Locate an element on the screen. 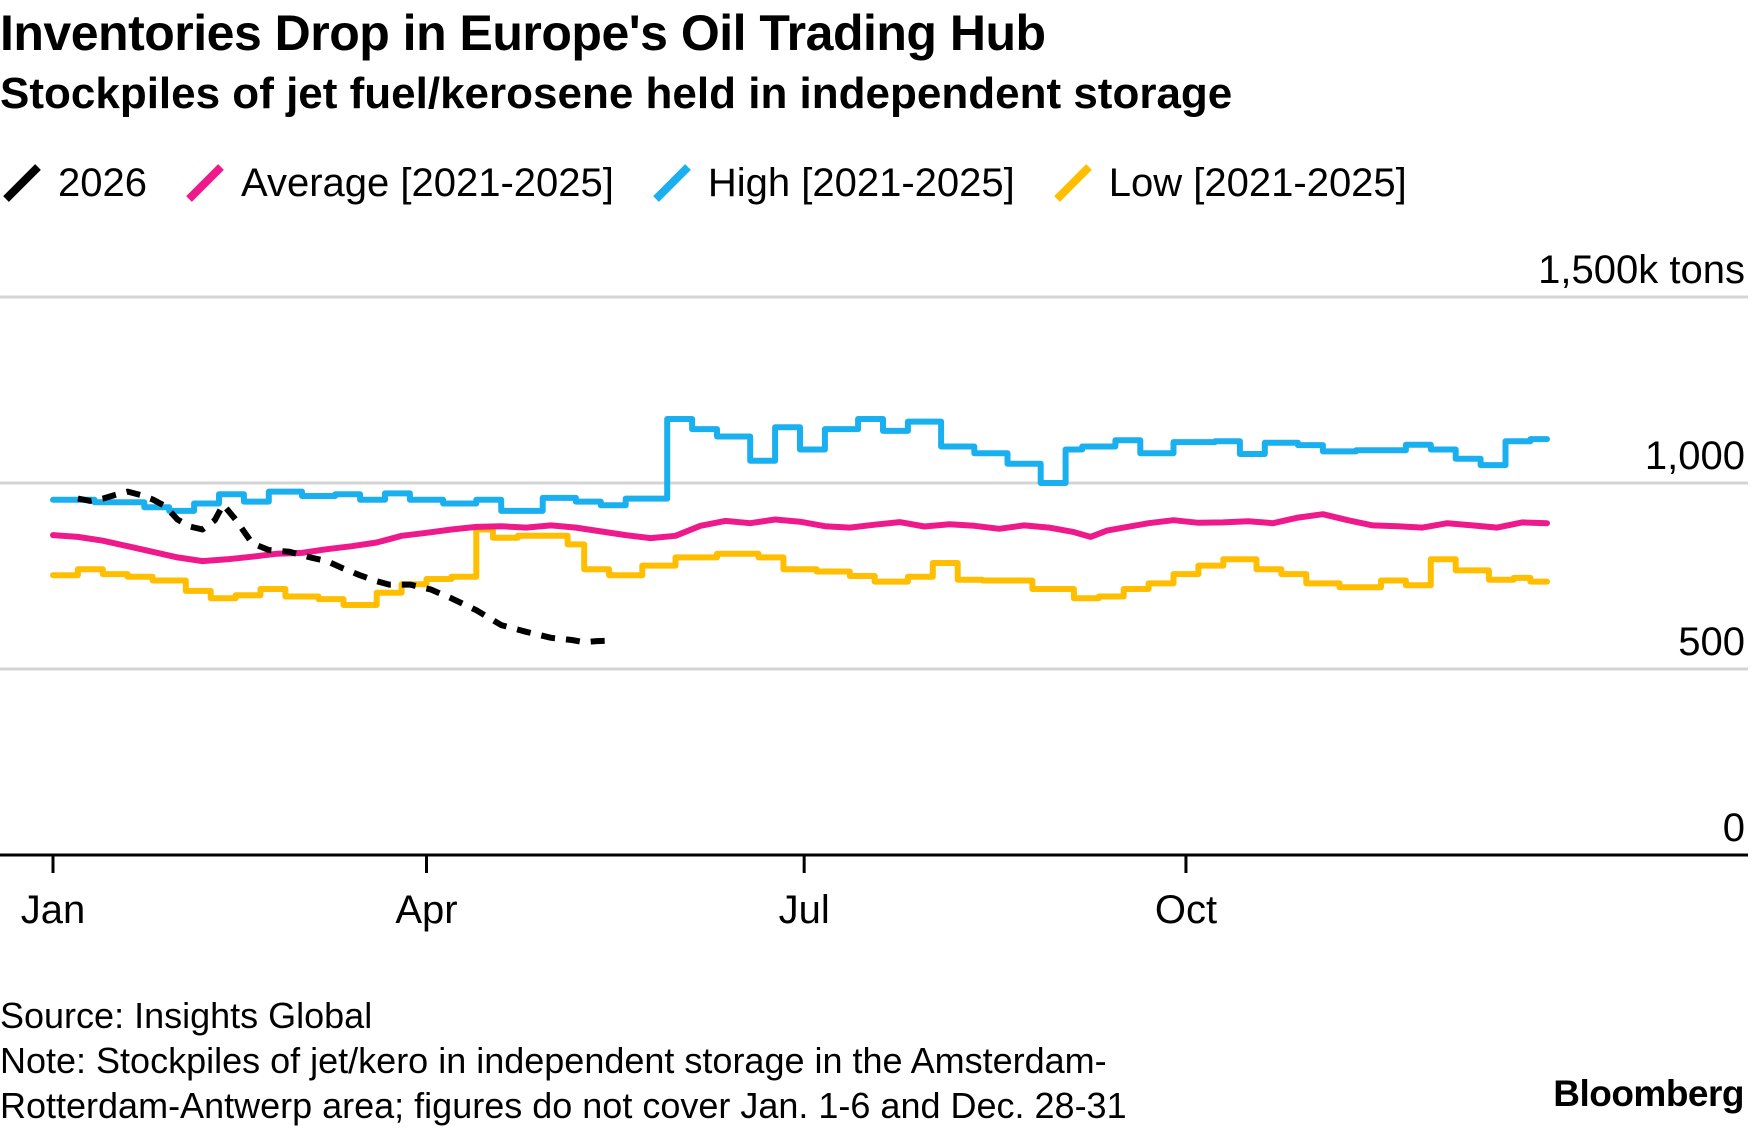 Image resolution: width=1752 pixels, height=1128 pixels. legend-label-high: High [2021-2025] is located at coordinates (861, 183).